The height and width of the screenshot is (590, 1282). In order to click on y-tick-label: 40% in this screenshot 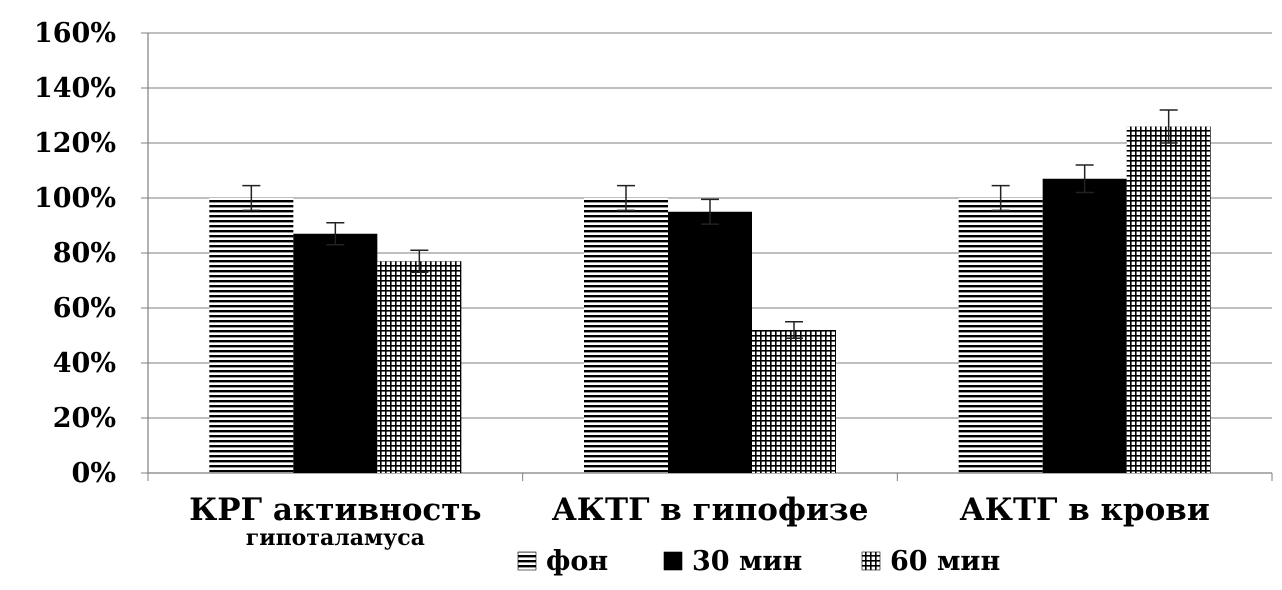, I will do `click(84, 363)`.